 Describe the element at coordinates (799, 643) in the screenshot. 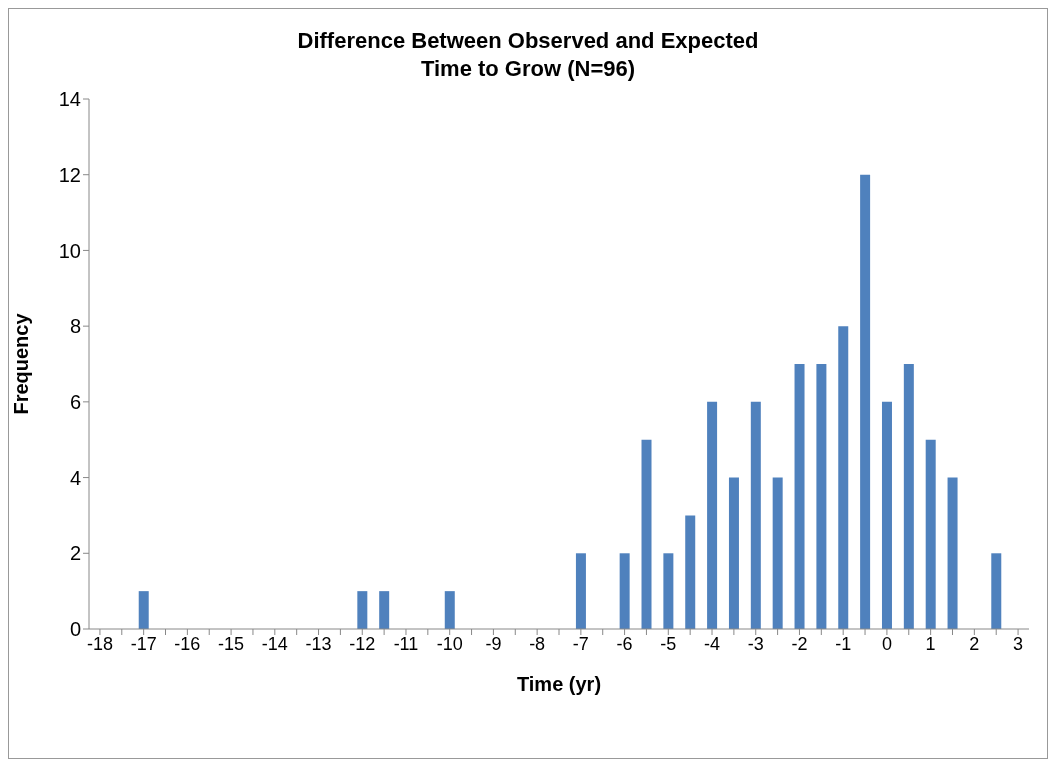

I see `x-tick-label: -2` at that location.